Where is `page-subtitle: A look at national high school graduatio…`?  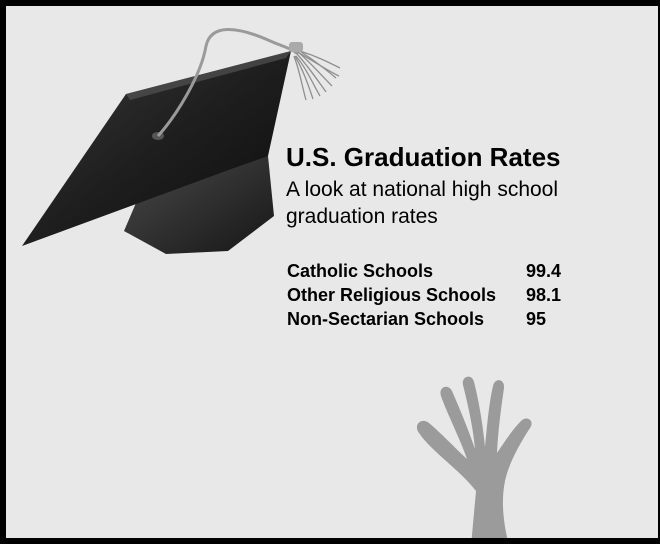
page-subtitle: A look at national high school graduatio… is located at coordinates (422, 203).